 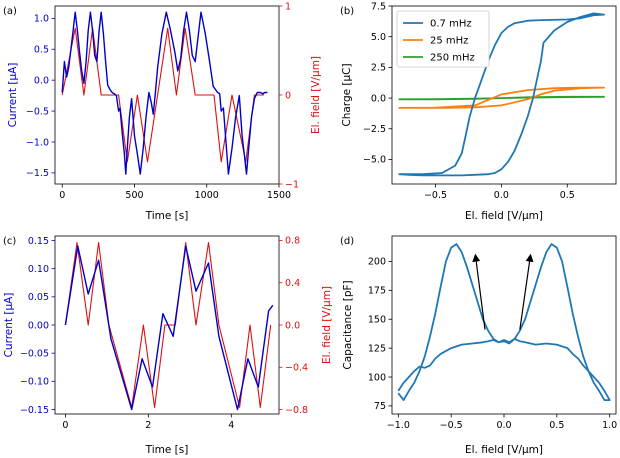 What do you see at coordinates (9, 325) in the screenshot?
I see `panel-c-ylabel-left: Current [μA]` at bounding box center [9, 325].